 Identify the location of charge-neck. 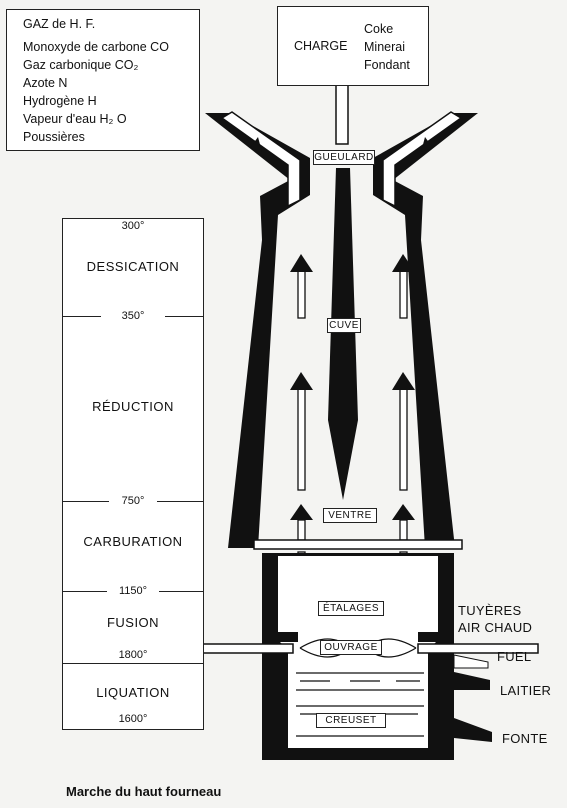
(342, 114).